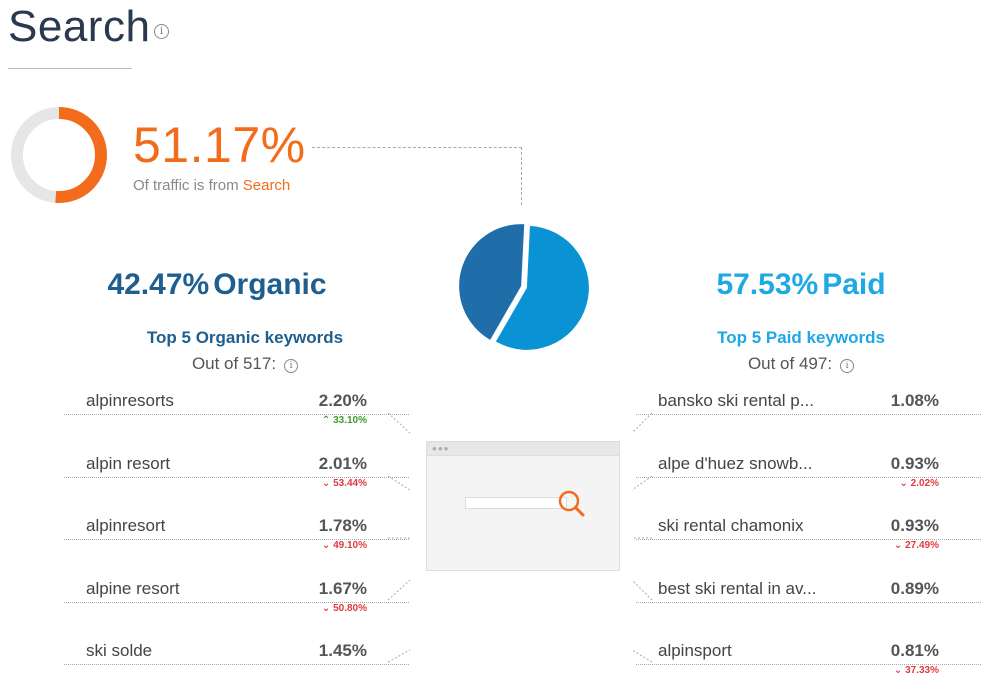  I want to click on browser-titlebar: ●●●, so click(523, 449).